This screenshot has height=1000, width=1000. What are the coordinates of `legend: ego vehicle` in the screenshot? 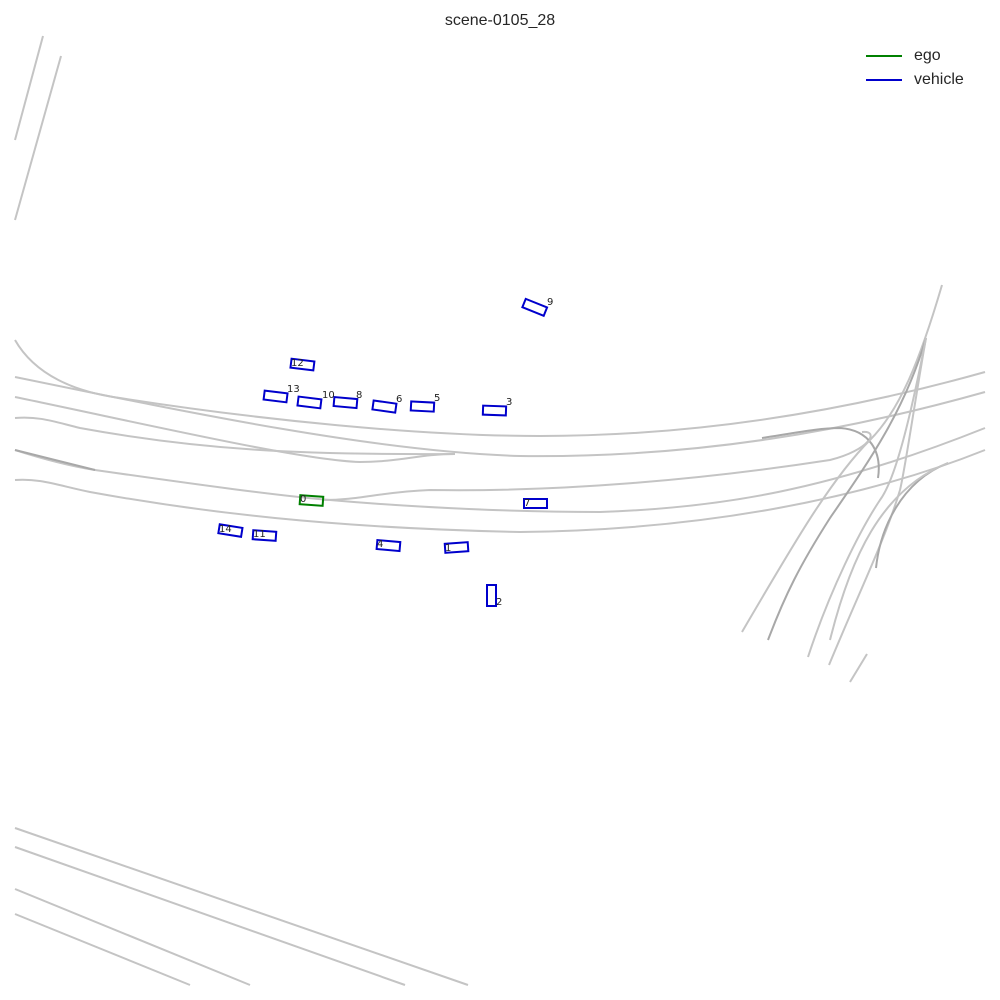 It's located at (926, 68).